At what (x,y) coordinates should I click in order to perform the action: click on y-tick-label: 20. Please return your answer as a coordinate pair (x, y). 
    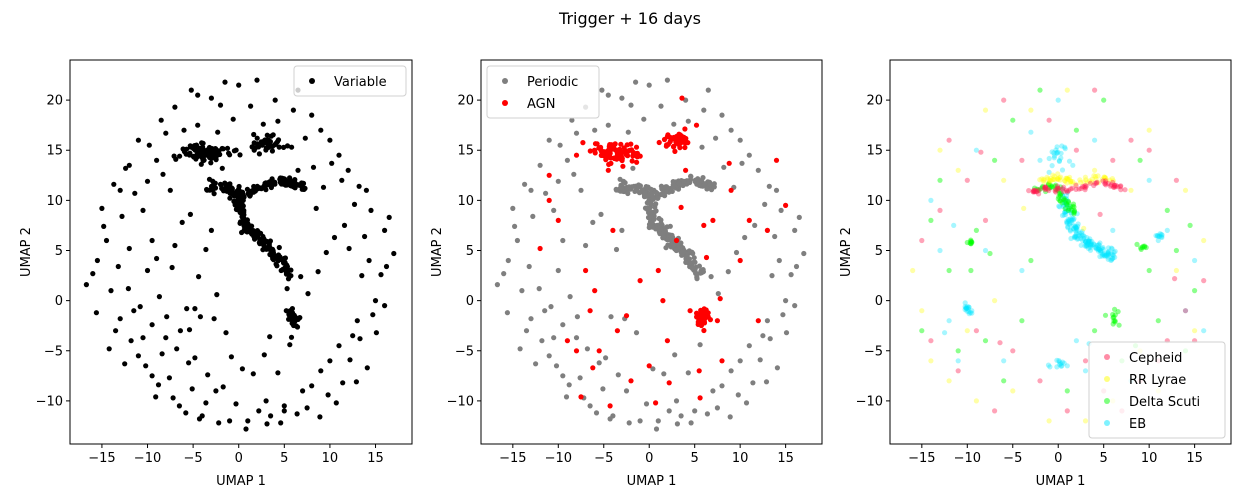
    Looking at the image, I should click on (54, 101).